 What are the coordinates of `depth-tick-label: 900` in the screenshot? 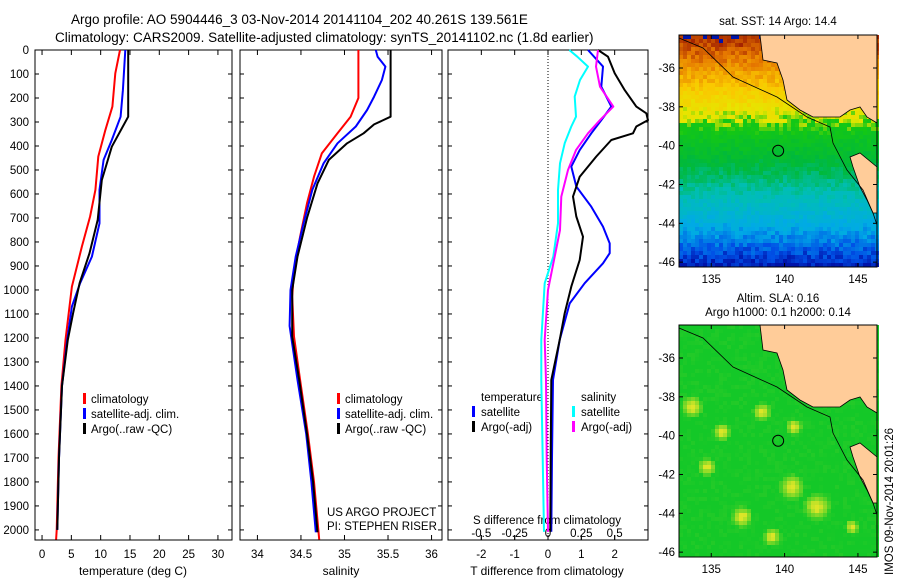 It's located at (19, 267).